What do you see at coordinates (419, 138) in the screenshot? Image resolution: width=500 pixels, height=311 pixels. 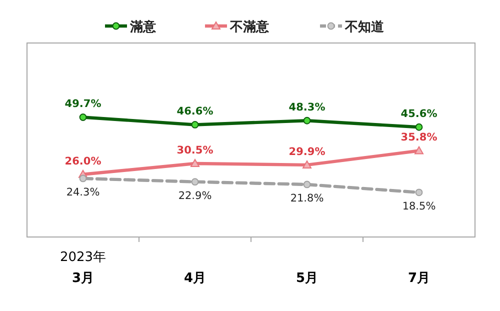 I see `data-label: 35.8%` at bounding box center [419, 138].